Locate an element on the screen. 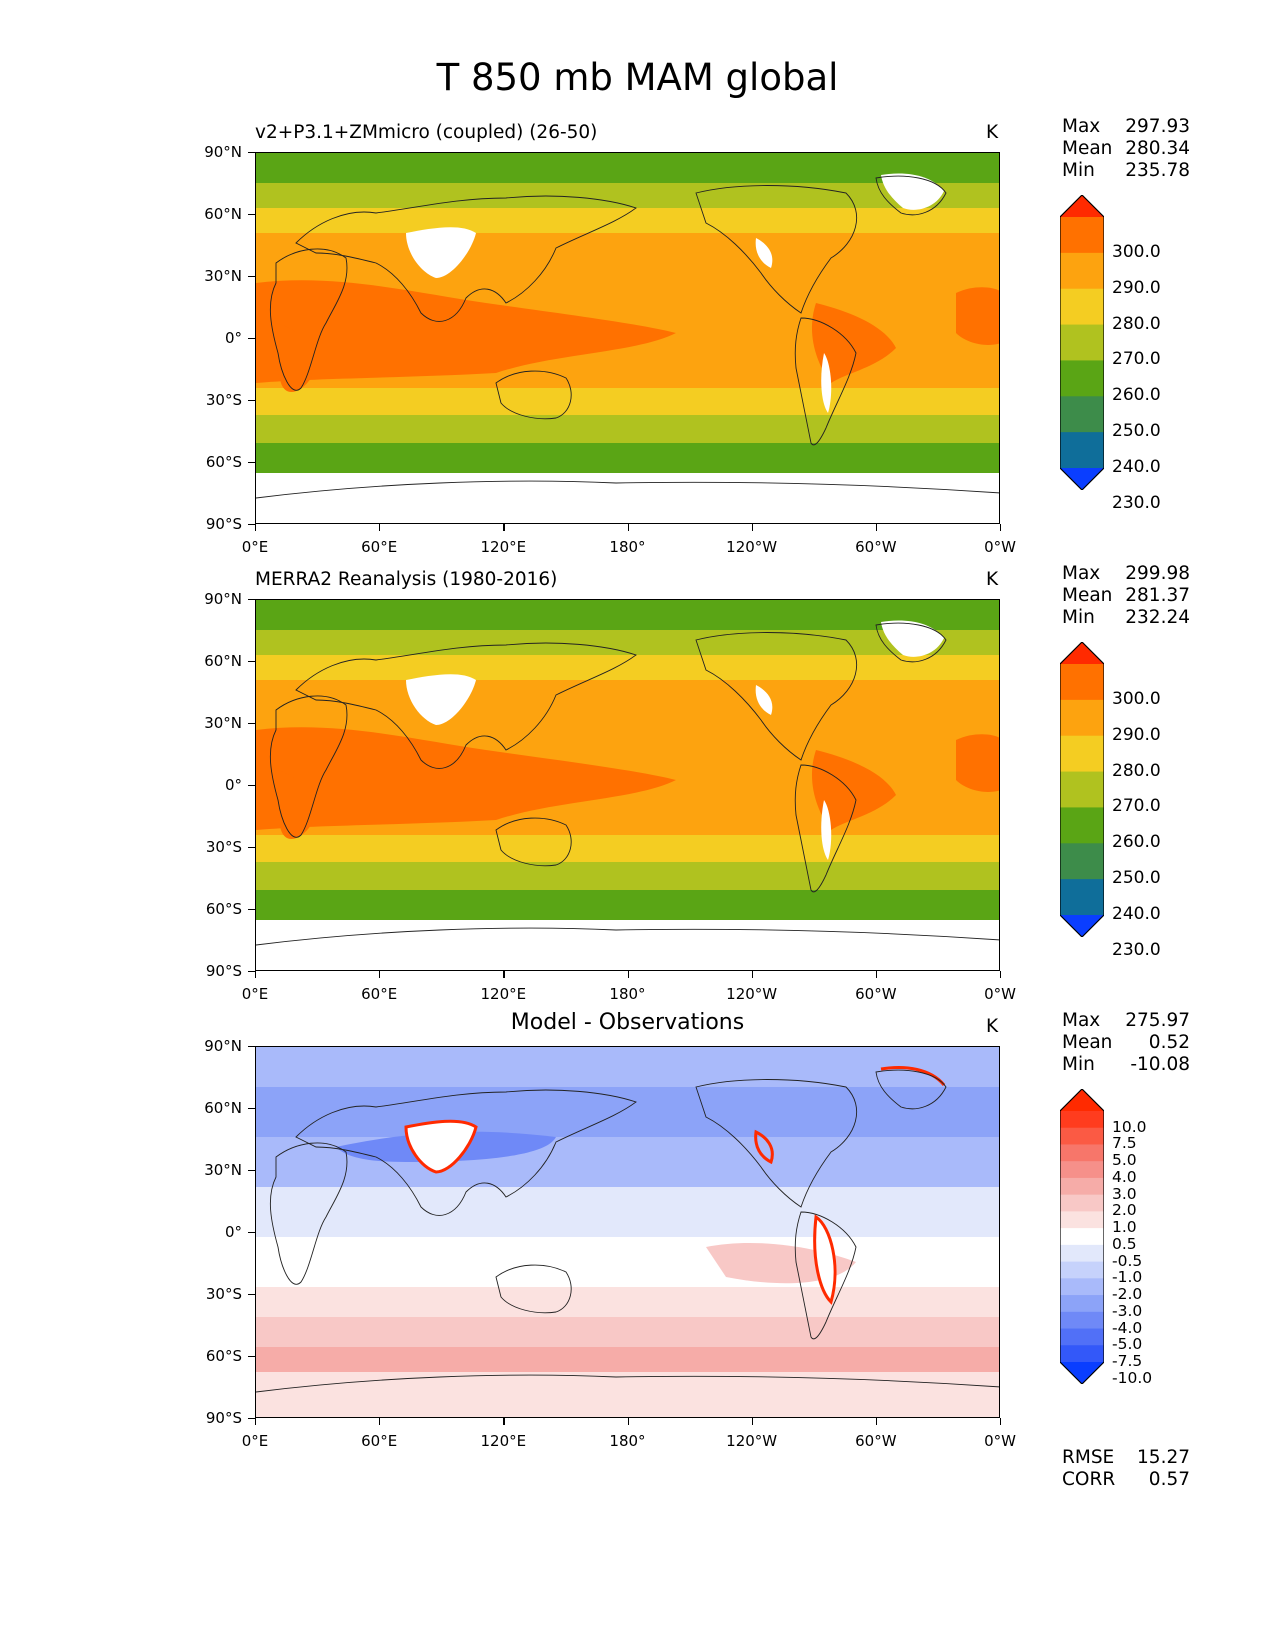 This screenshot has height=1650, width=1275. colorbar-tick-label: 290.0 is located at coordinates (1136, 734).